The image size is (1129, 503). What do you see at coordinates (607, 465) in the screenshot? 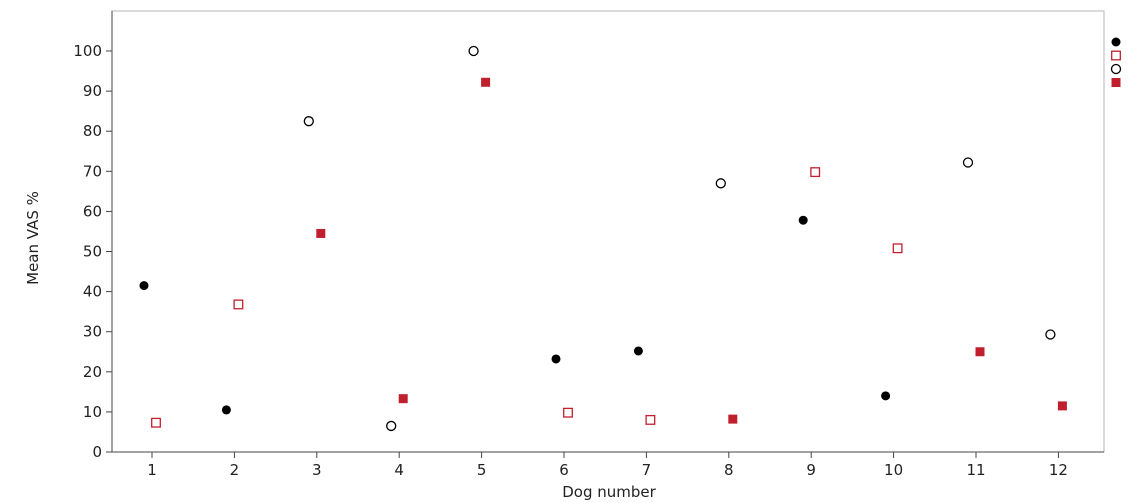
I see `x-axis-ticks: 1 2 3 4 5 6 7 8 9 10 11 12` at bounding box center [607, 465].